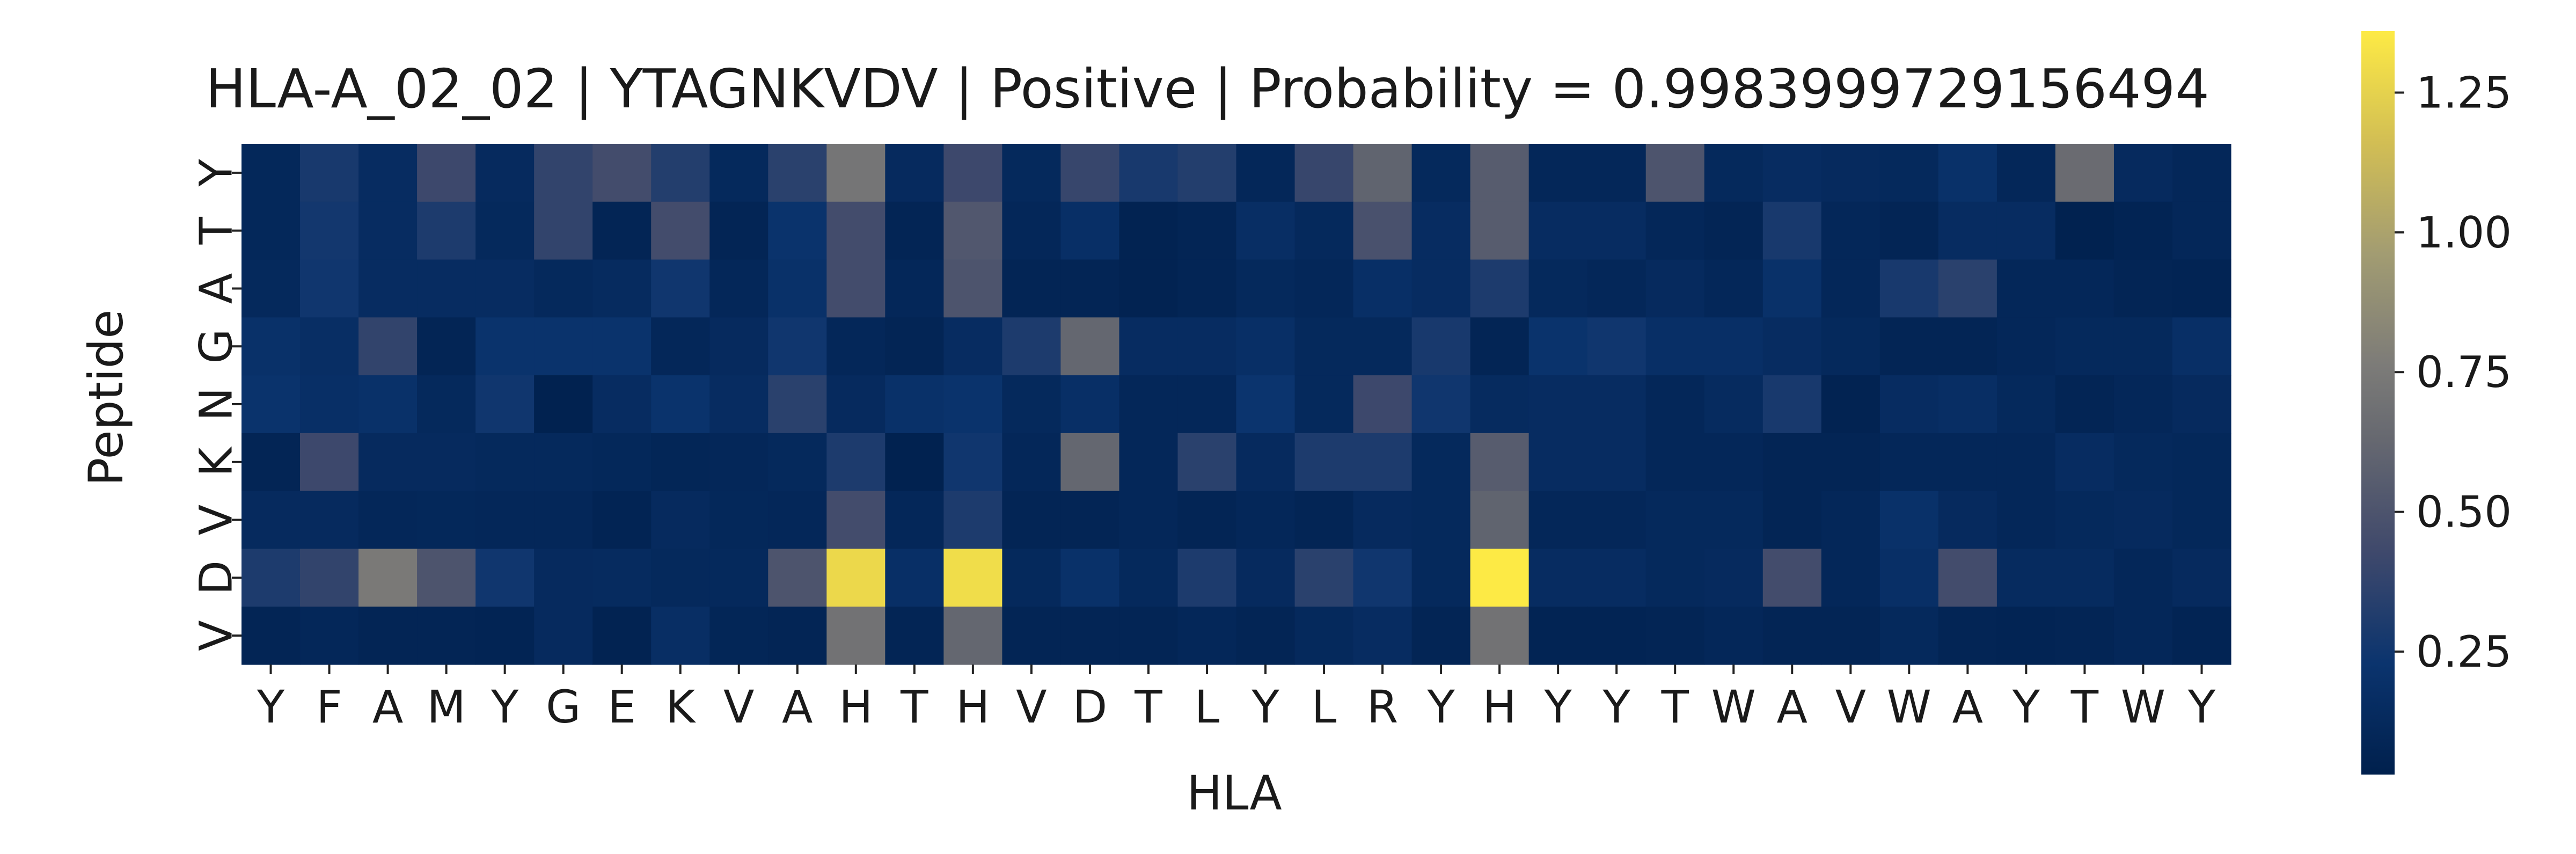 Image resolution: width=2576 pixels, height=854 pixels. I want to click on x-tick-label: H, so click(1500, 707).